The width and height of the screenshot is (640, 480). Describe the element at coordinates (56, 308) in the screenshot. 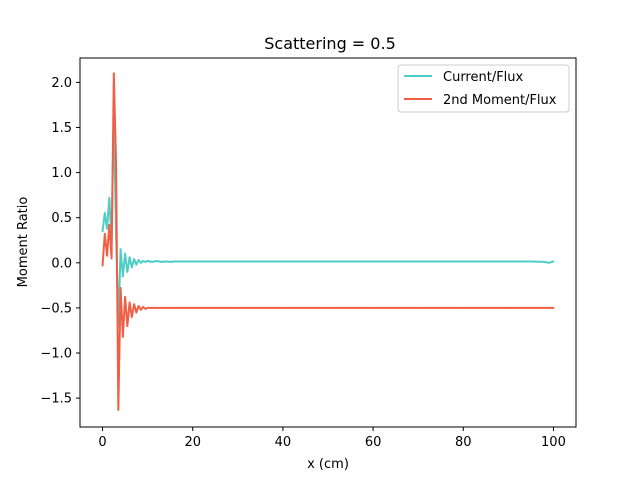

I see `y-tick-label: −0.5` at that location.